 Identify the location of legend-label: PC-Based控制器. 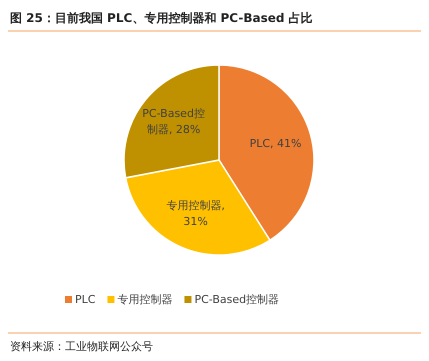
(237, 299).